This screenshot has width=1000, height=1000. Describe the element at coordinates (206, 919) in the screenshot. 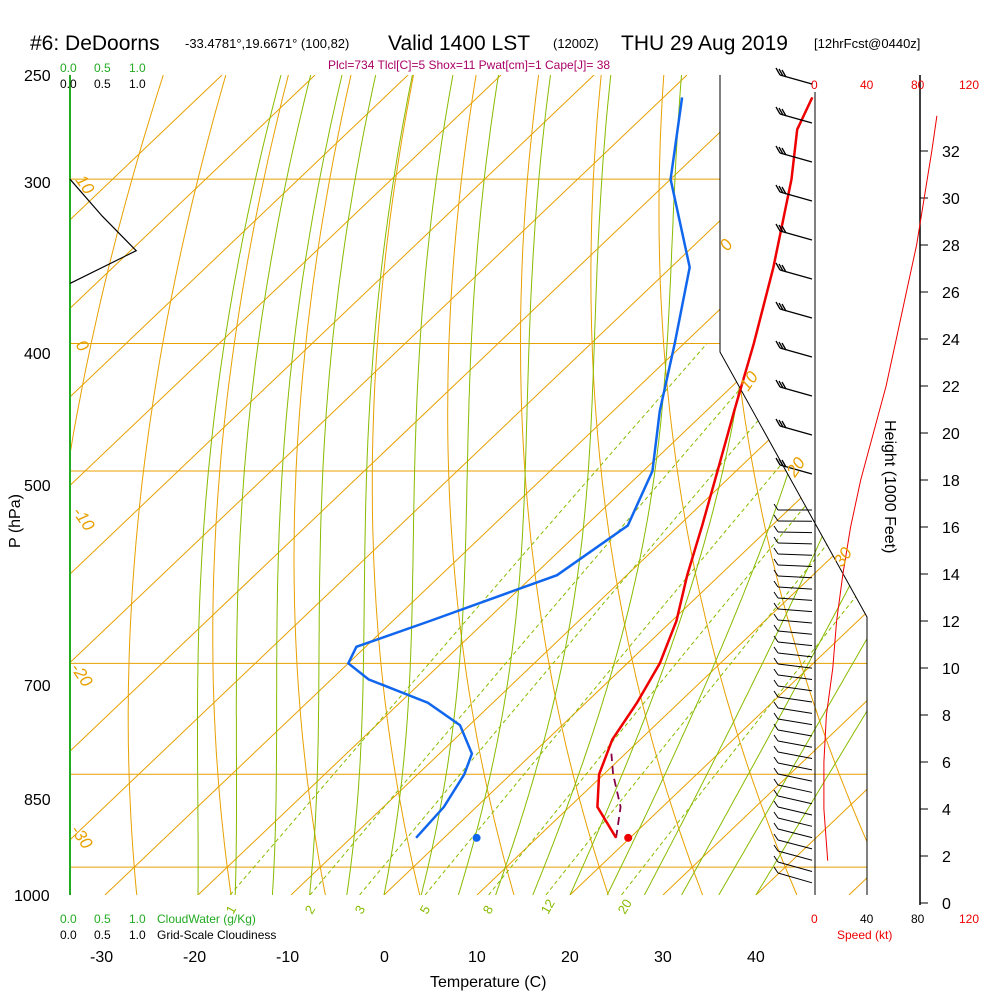

I see `cloudwater-label: CloudWater (g/Kg)` at that location.